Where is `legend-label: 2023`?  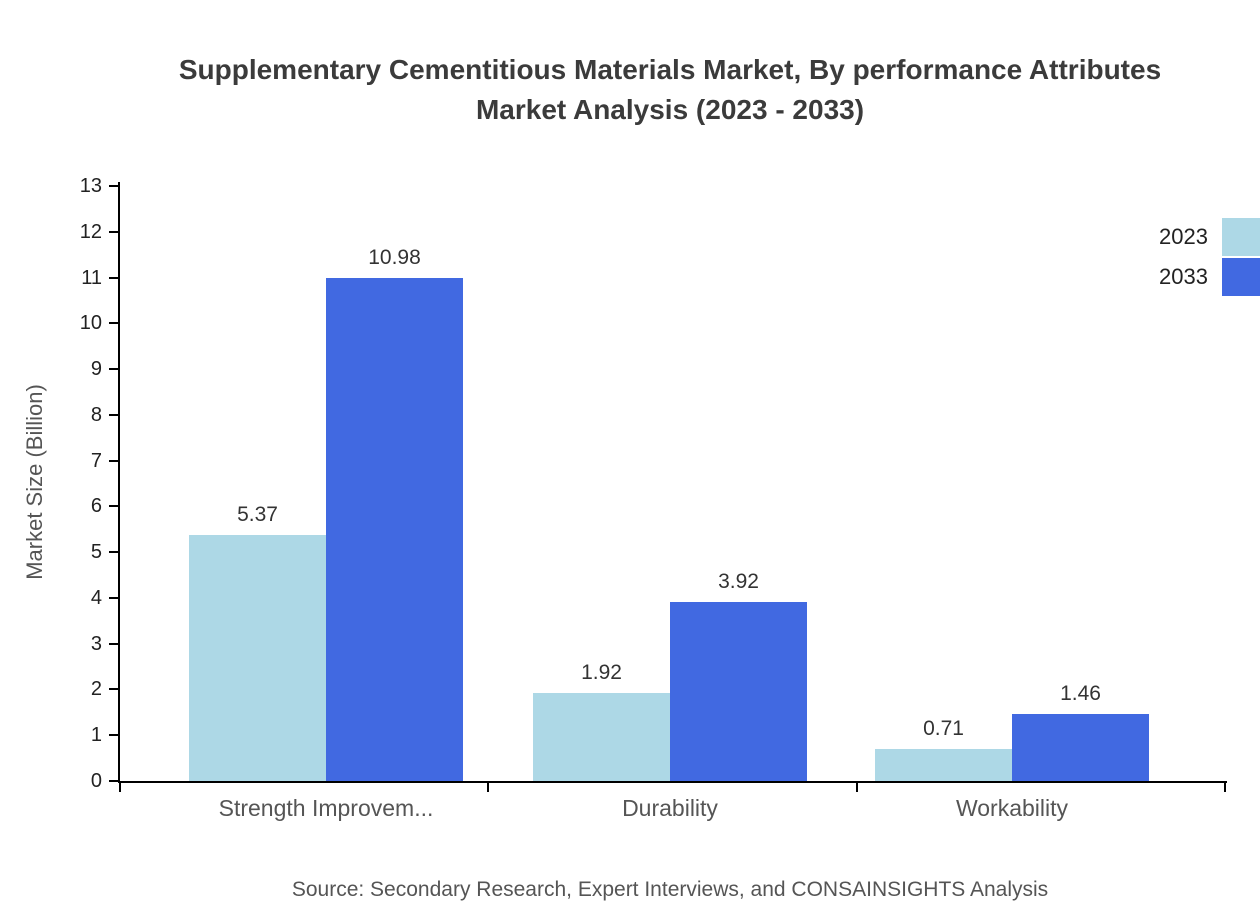 legend-label: 2023 is located at coordinates (1183, 236).